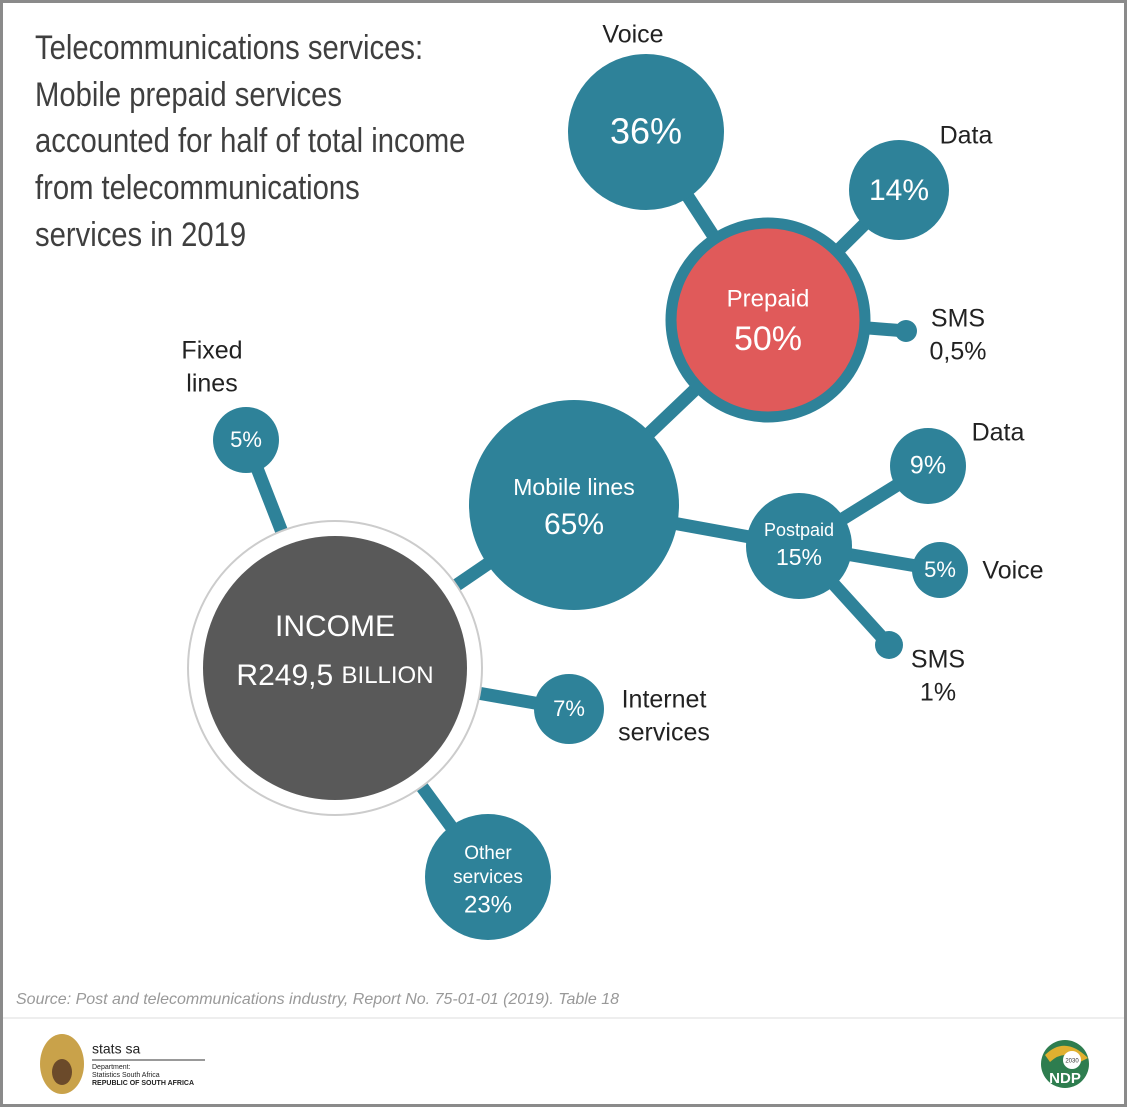  What do you see at coordinates (958, 352) in the screenshot?
I see `node-value: 0,5%` at bounding box center [958, 352].